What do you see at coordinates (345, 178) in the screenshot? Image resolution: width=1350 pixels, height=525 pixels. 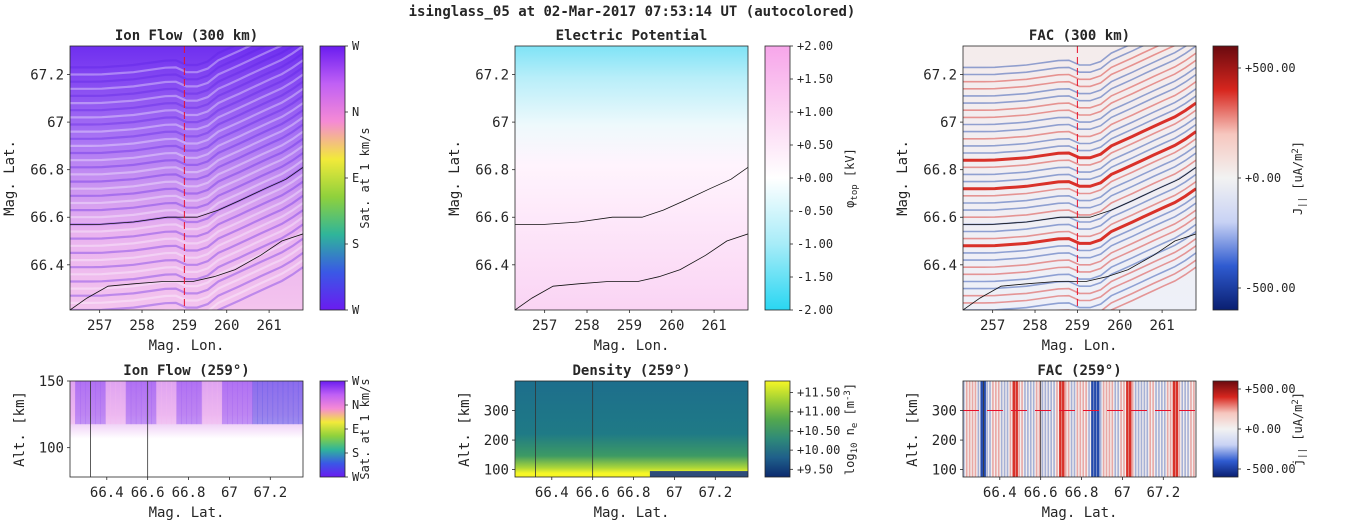 I see `colorbar: W N E S W Sat. at 1 km/s` at bounding box center [345, 178].